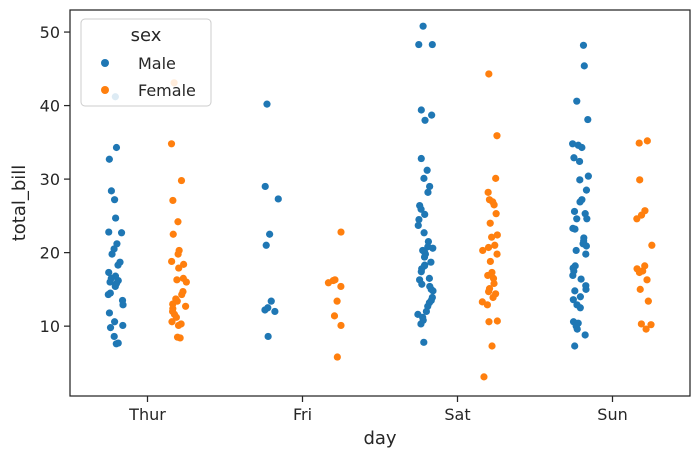 The image size is (700, 459). What do you see at coordinates (50, 106) in the screenshot?
I see `y-tick-label: 40` at bounding box center [50, 106].